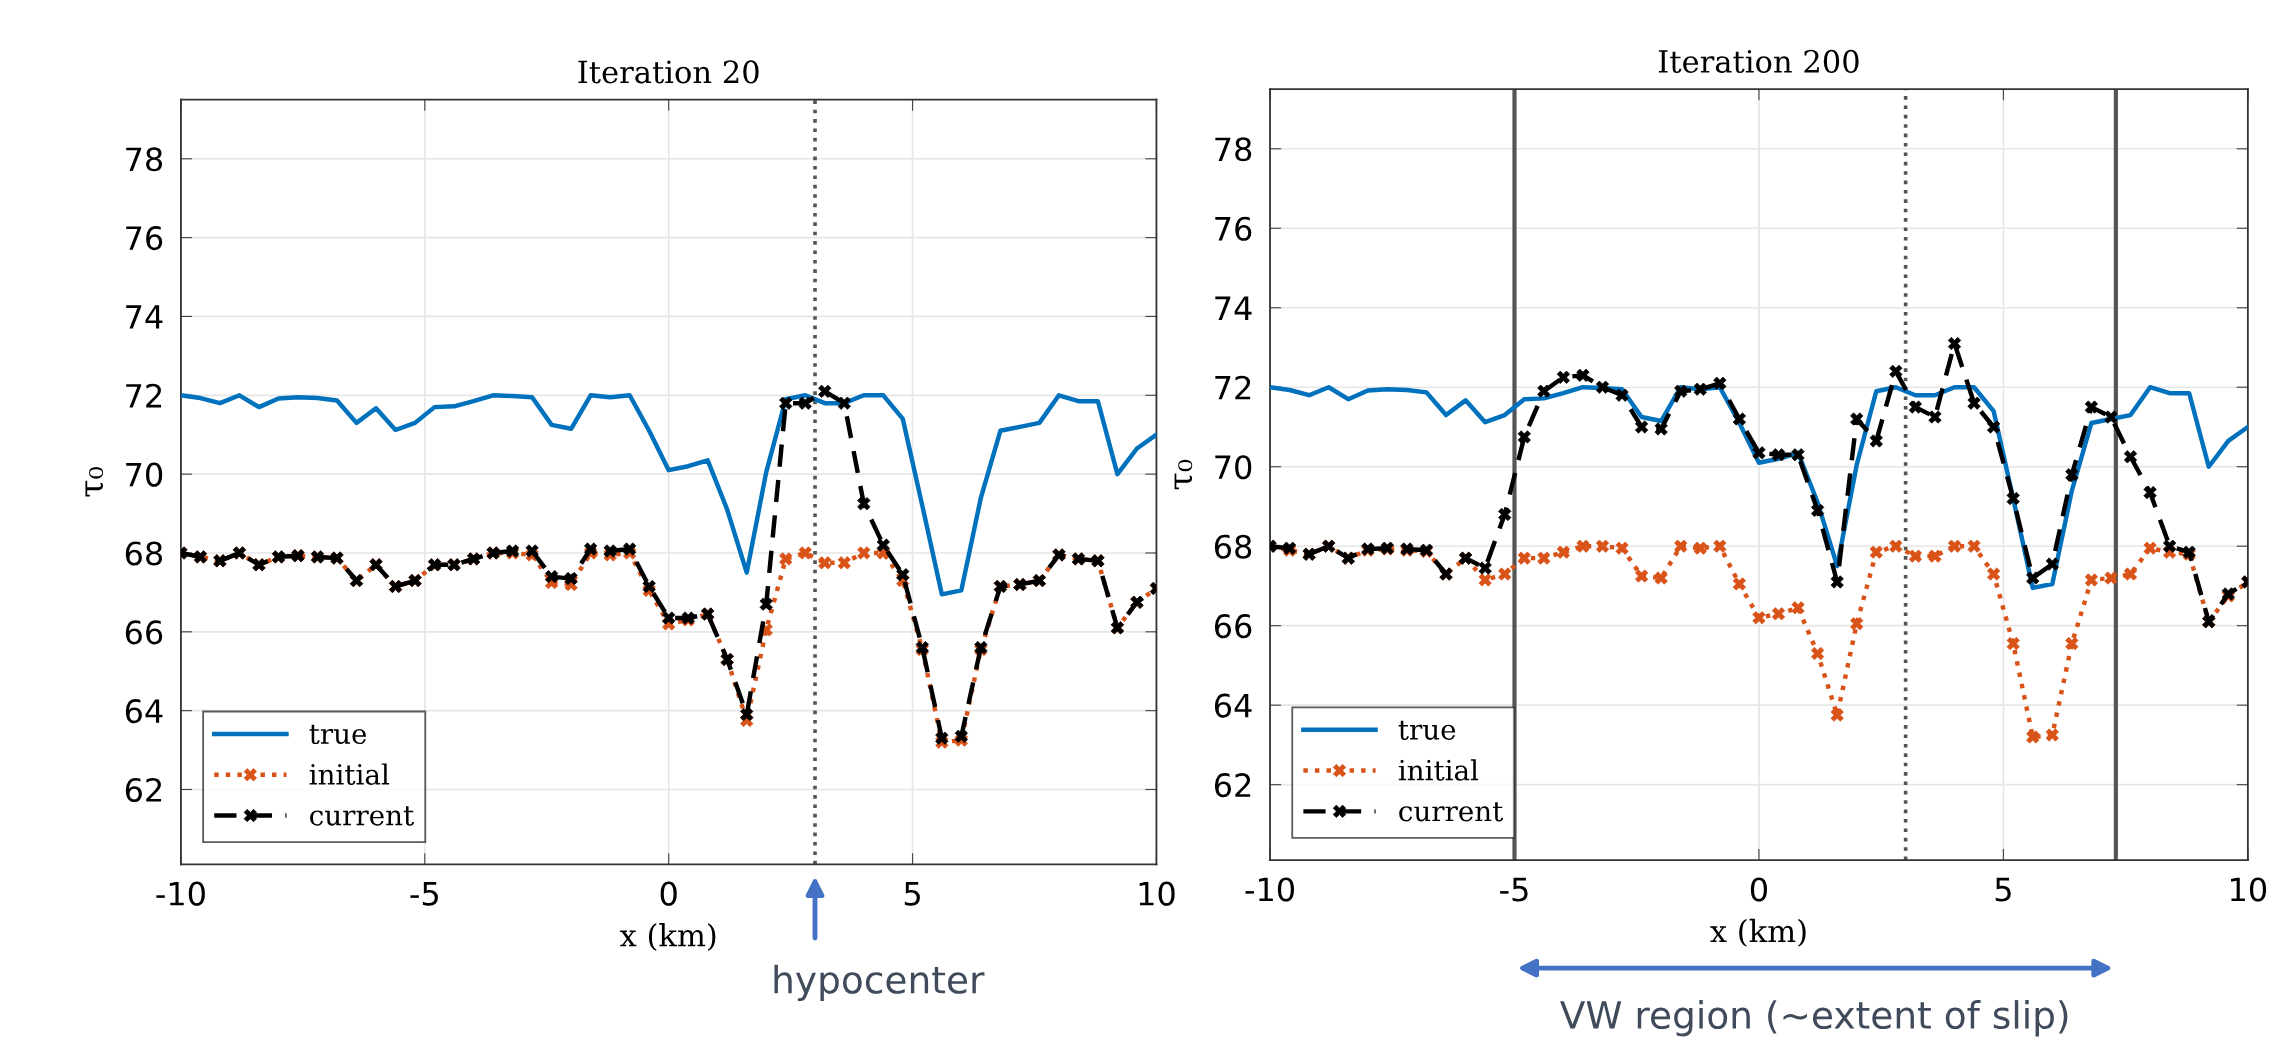  What do you see at coordinates (1814, 1018) in the screenshot?
I see `text: VW region (~extent of slip)` at bounding box center [1814, 1018].